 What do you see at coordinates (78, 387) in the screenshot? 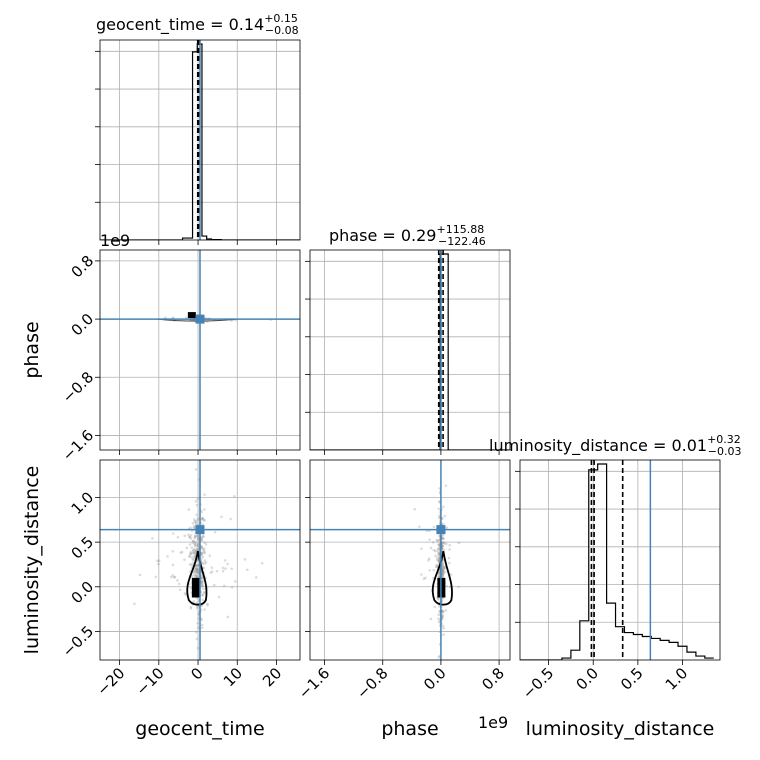
I see `y-tick-label: −0.8` at bounding box center [78, 387].